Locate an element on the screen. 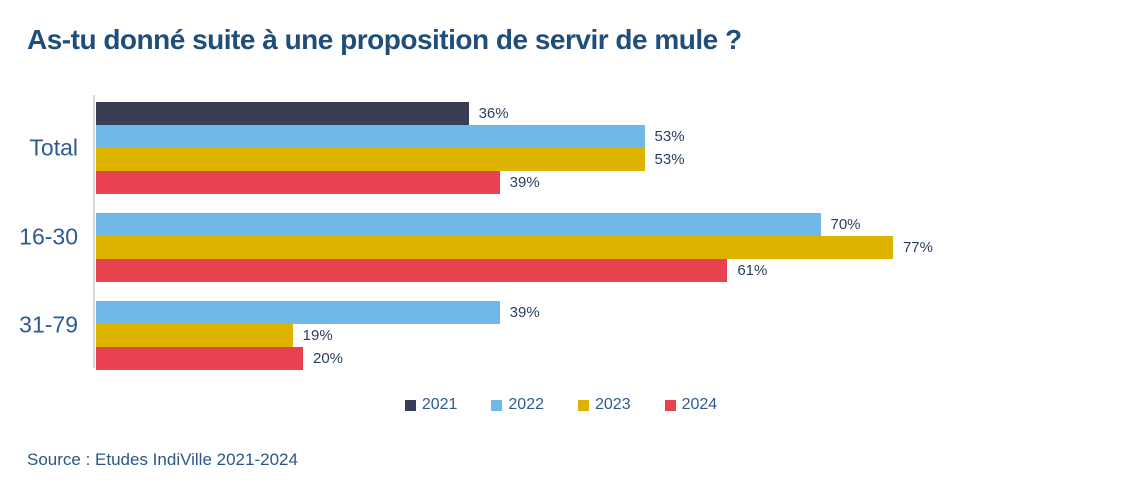 The image size is (1122, 482). bar-row-2024: 20% is located at coordinates (609, 358).